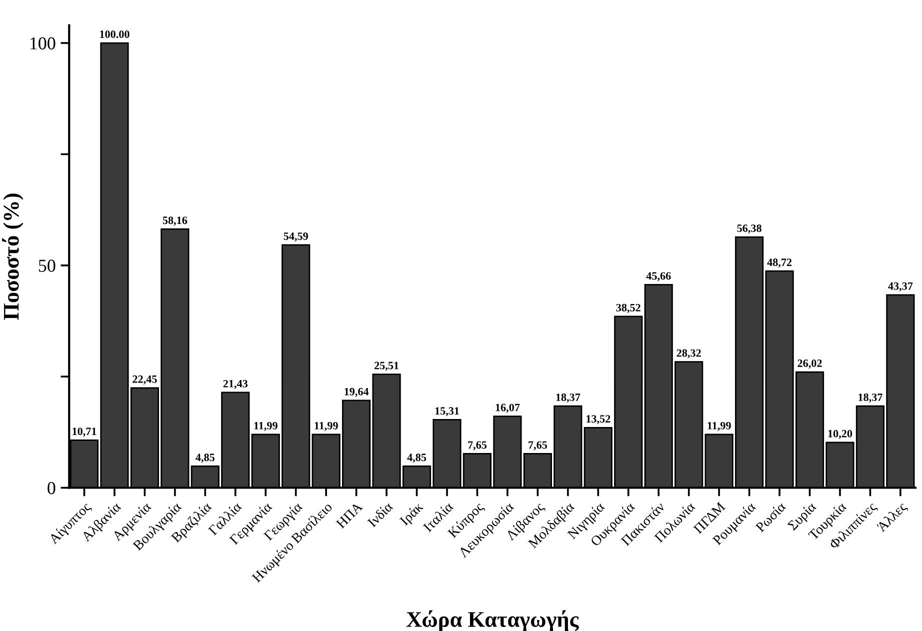 The image size is (922, 631). What do you see at coordinates (598, 419) in the screenshot?
I see `data-label: 13,52` at bounding box center [598, 419].